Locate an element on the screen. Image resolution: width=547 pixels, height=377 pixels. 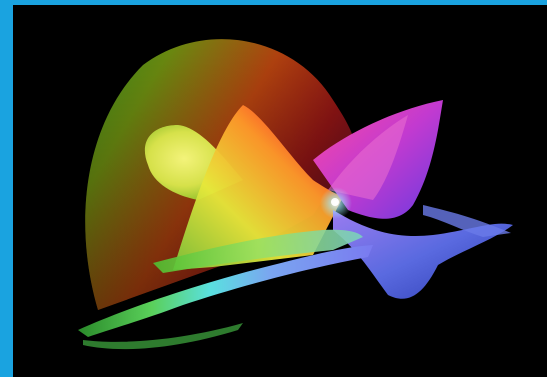
cone-peak-surface is located at coordinates (258, 187).